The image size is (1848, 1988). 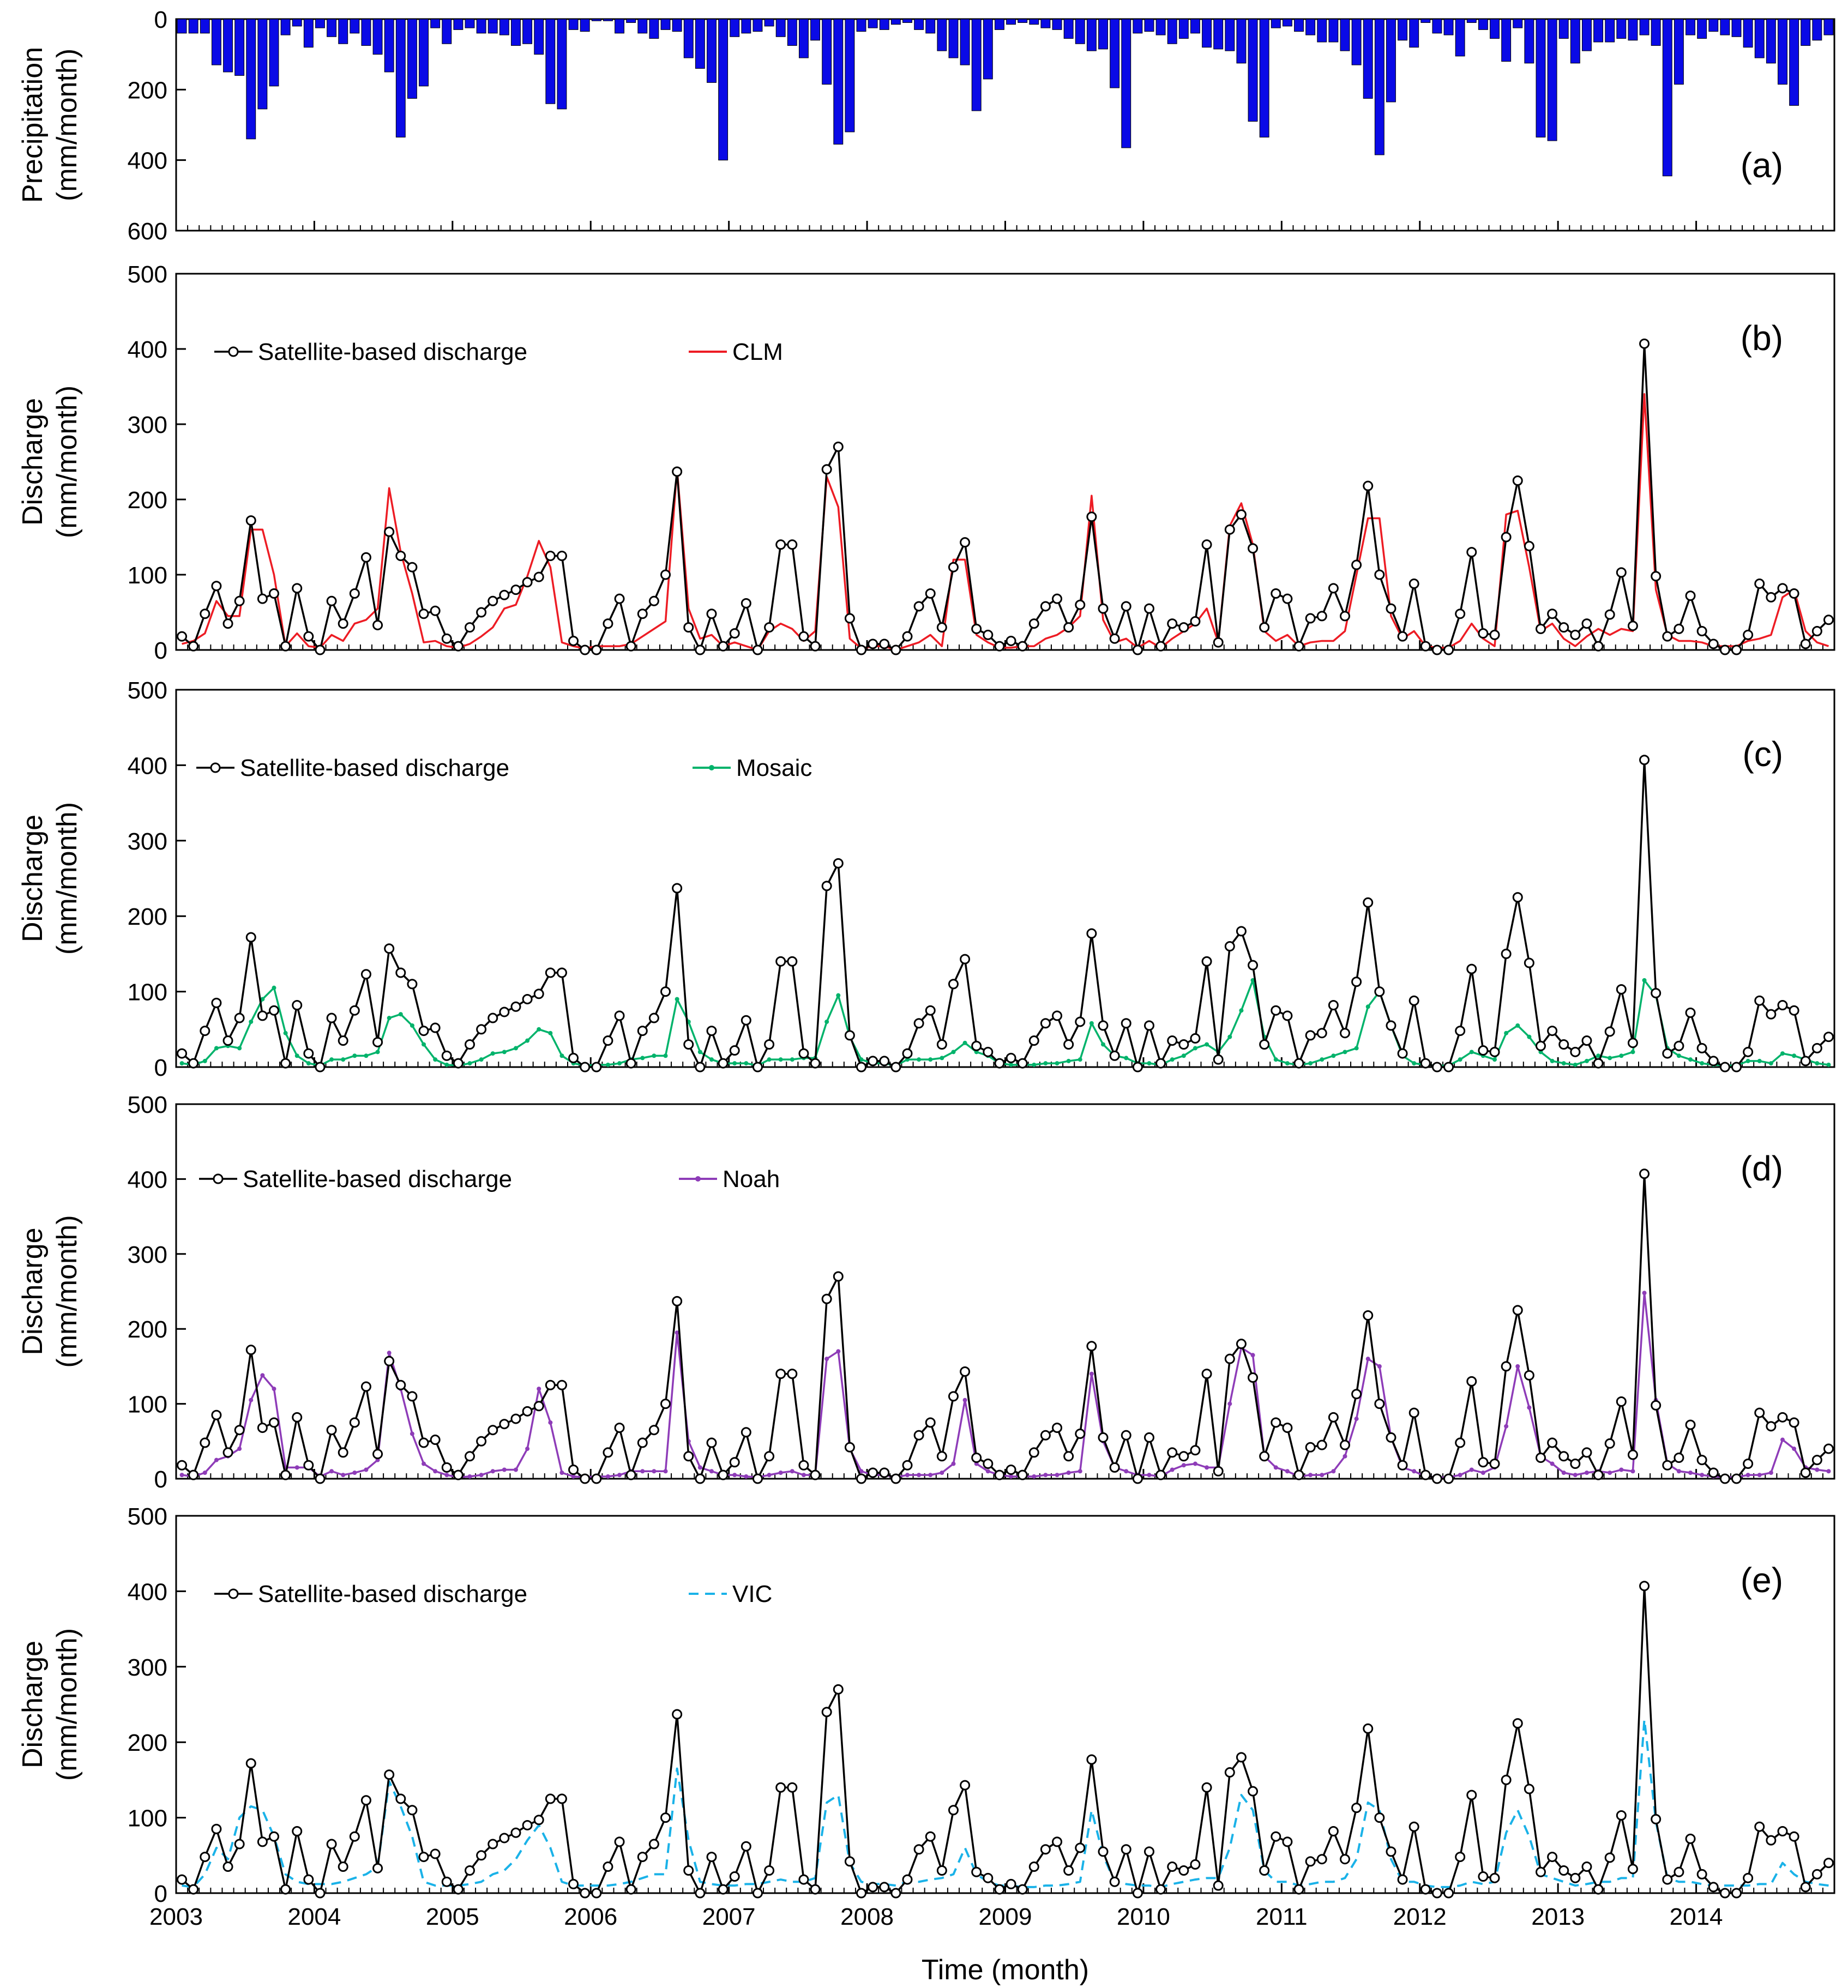 I want to click on legend-marker, so click(x=711, y=767).